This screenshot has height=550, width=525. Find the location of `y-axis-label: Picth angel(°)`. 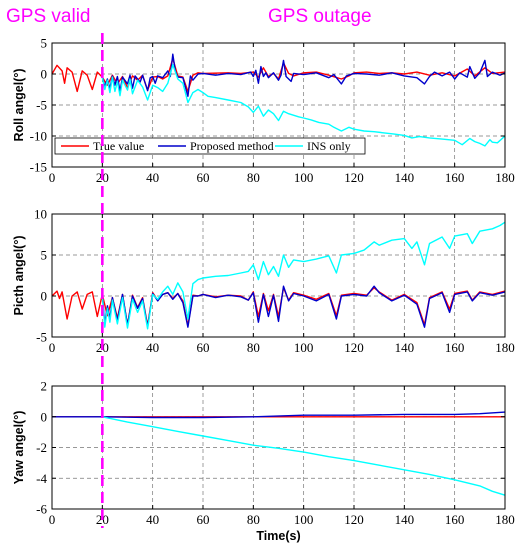

y-axis-label: Picth angel(°) is located at coordinates (19, 275).